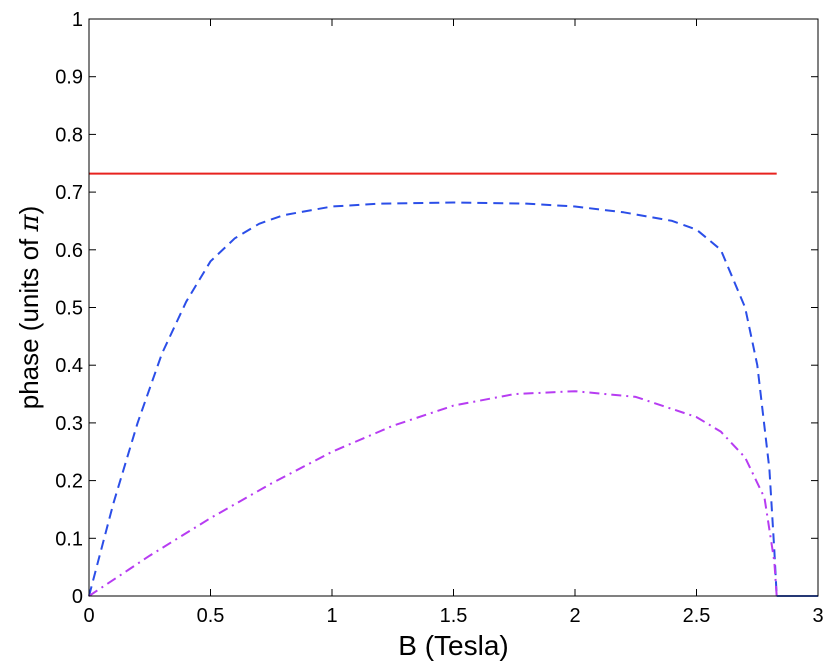 The image size is (830, 667). Describe the element at coordinates (69, 424) in the screenshot. I see `y-tick-label: 0.3` at that location.